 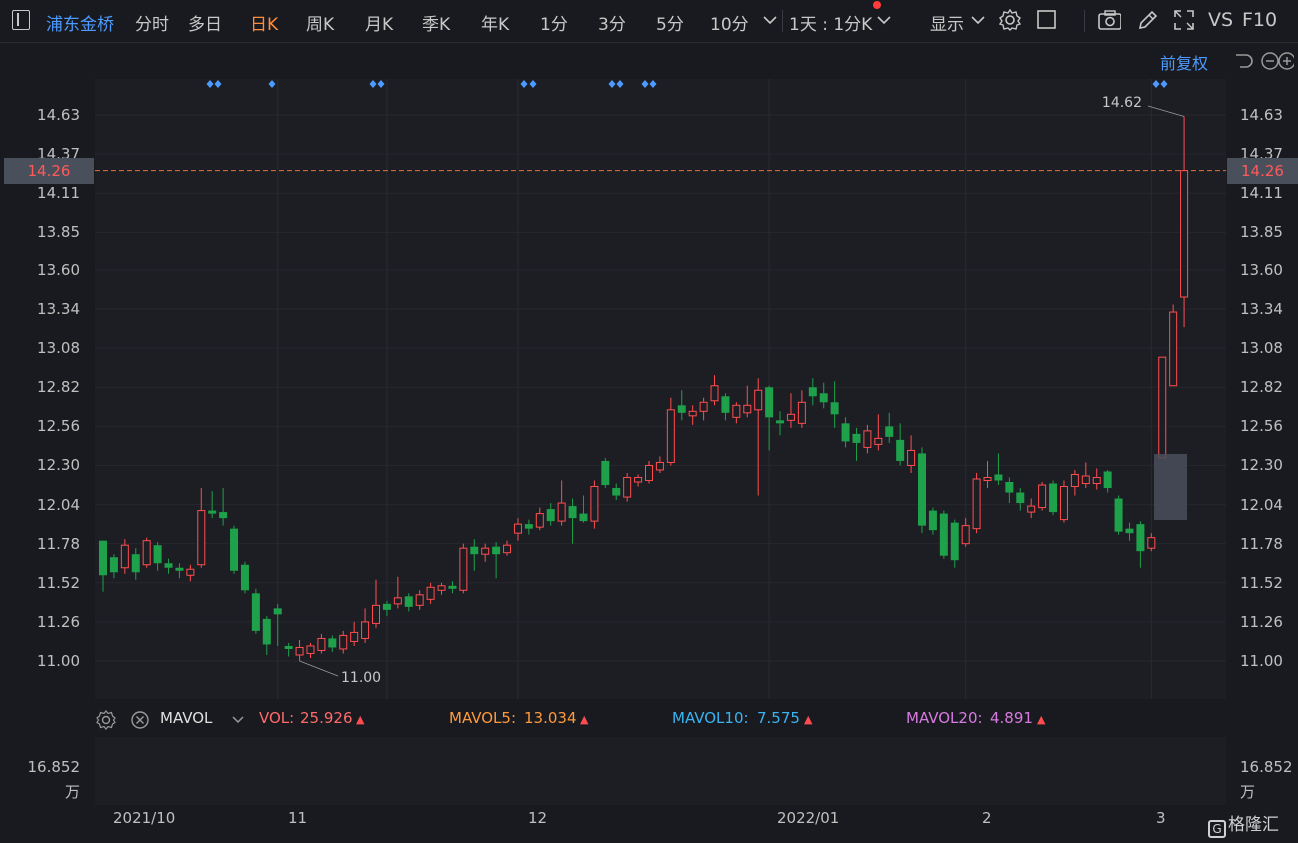 What do you see at coordinates (379, 25) in the screenshot?
I see `tab-monthly-k: 月K` at bounding box center [379, 25].